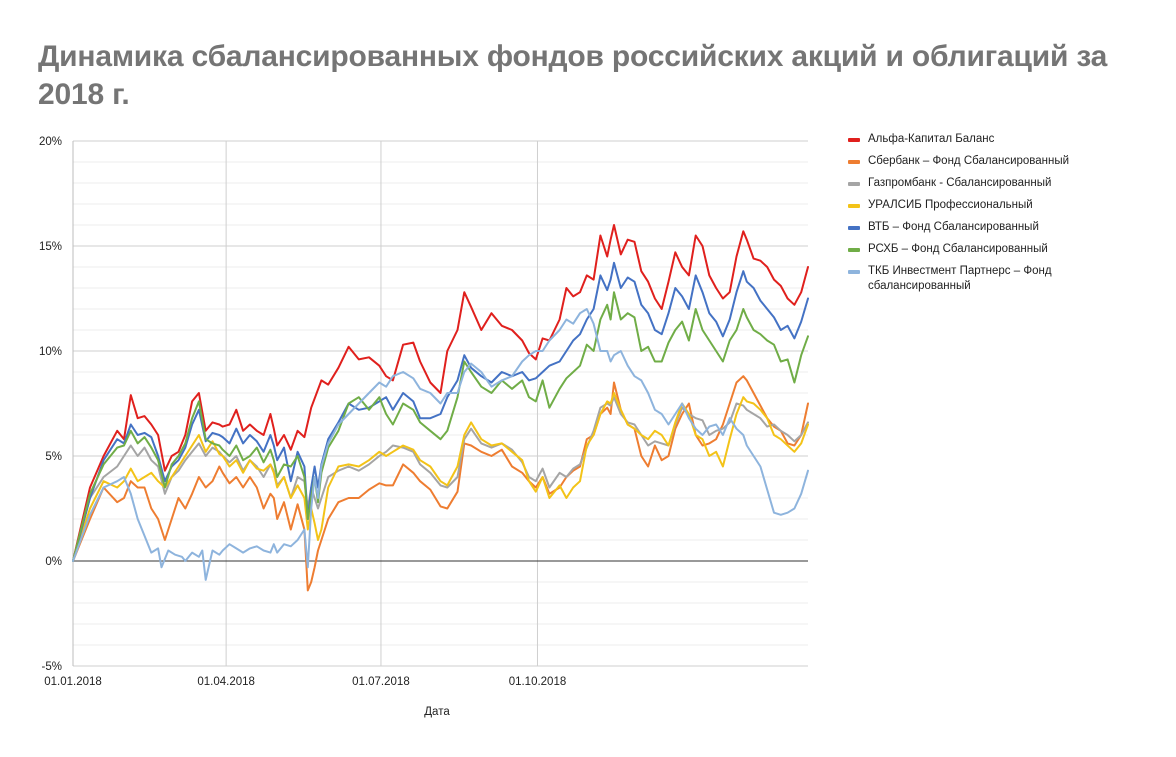 The image size is (1176, 757). I want to click on legend-item-1: Альфа-Капитал Баланс, so click(998, 139).